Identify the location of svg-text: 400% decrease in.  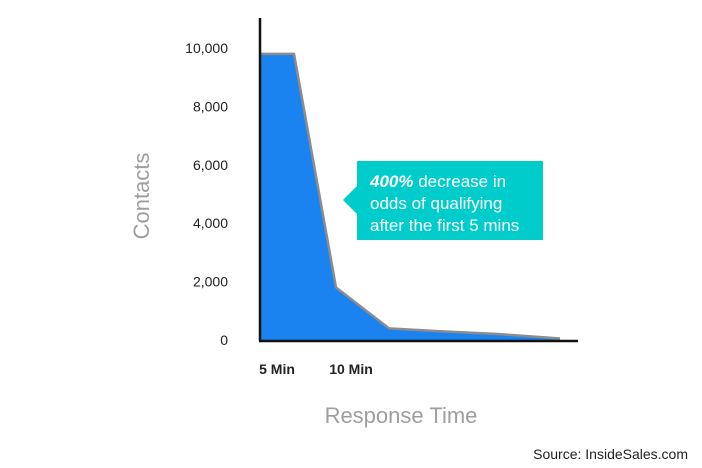
(437, 181).